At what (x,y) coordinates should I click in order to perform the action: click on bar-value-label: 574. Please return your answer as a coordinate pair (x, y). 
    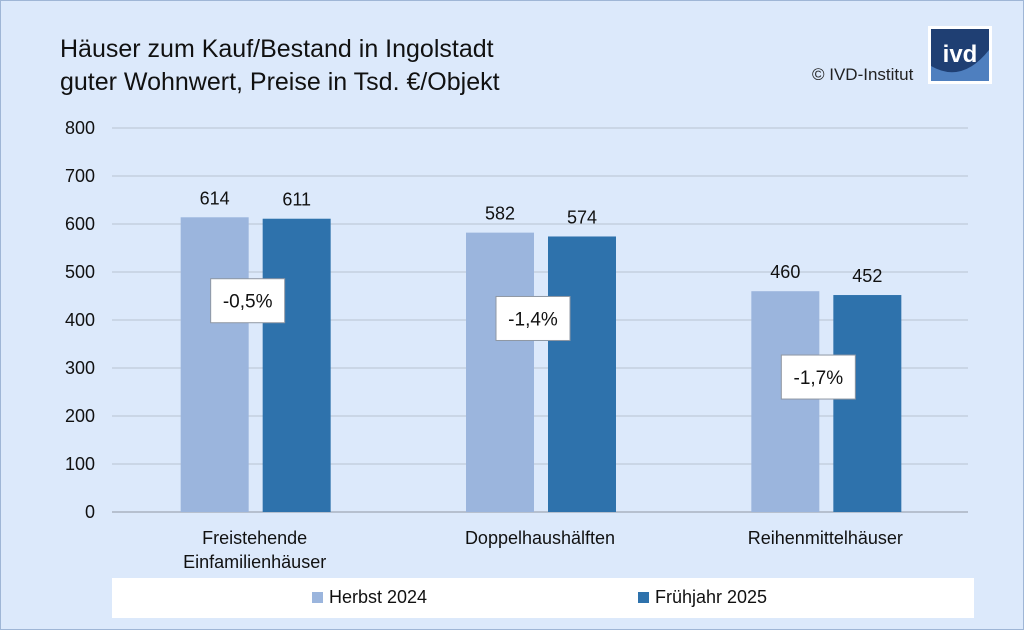
    Looking at the image, I should click on (582, 217).